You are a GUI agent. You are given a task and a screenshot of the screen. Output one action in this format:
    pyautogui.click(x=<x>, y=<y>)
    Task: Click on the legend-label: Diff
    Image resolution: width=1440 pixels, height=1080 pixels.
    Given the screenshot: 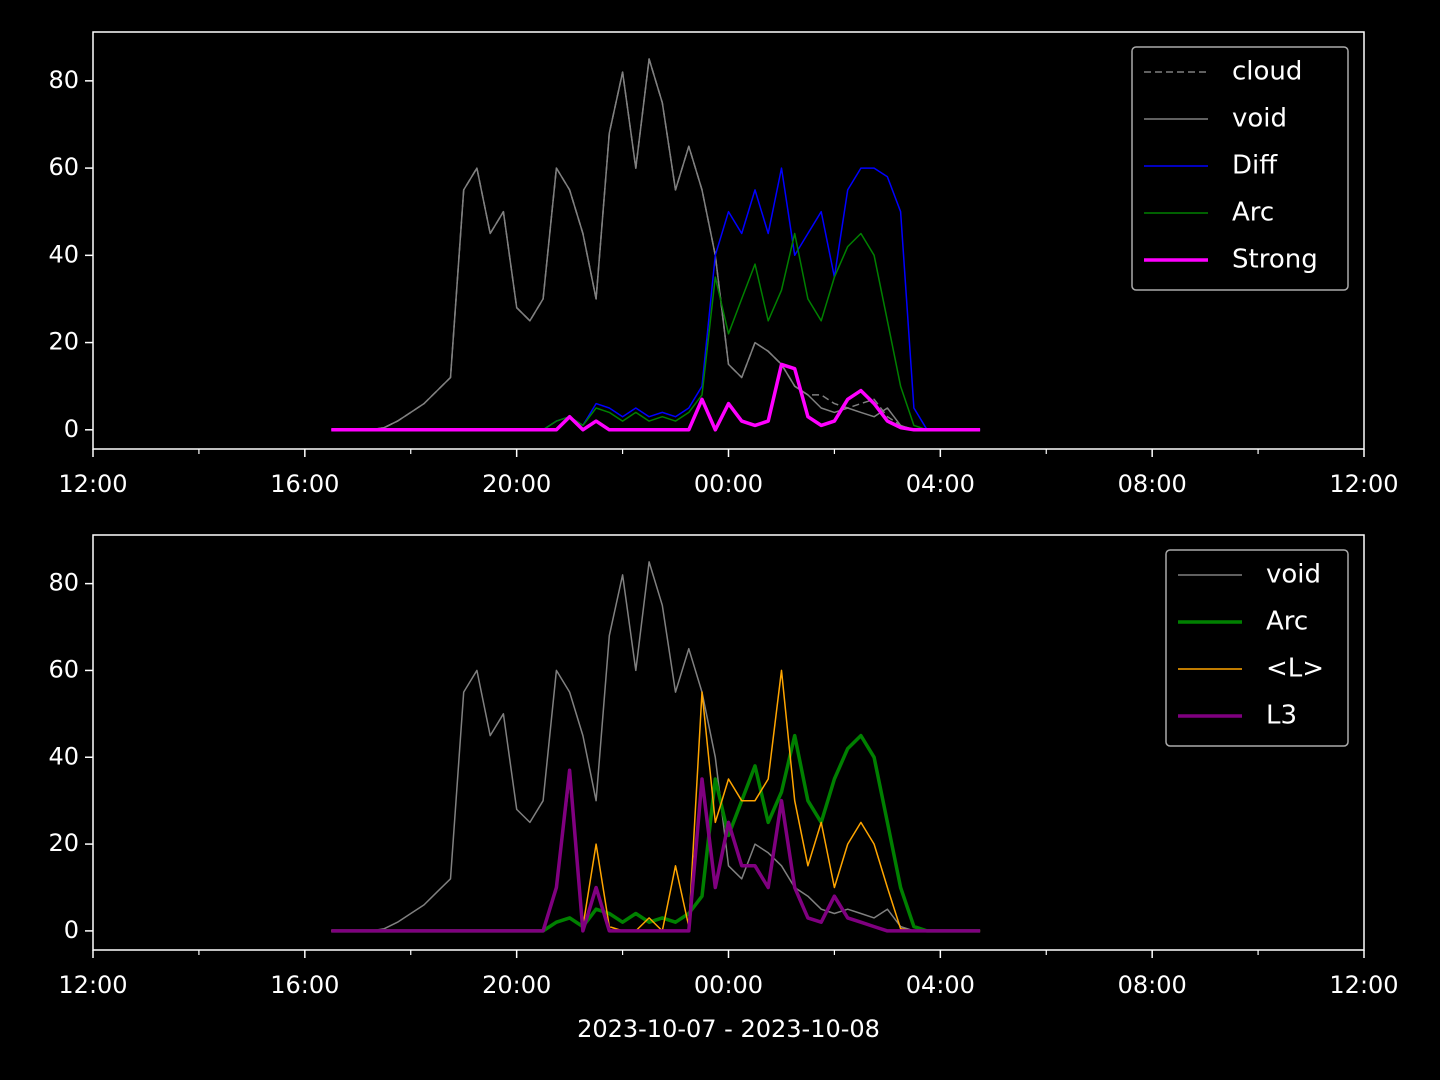 What is the action you would take?
    pyautogui.click(x=1255, y=166)
    